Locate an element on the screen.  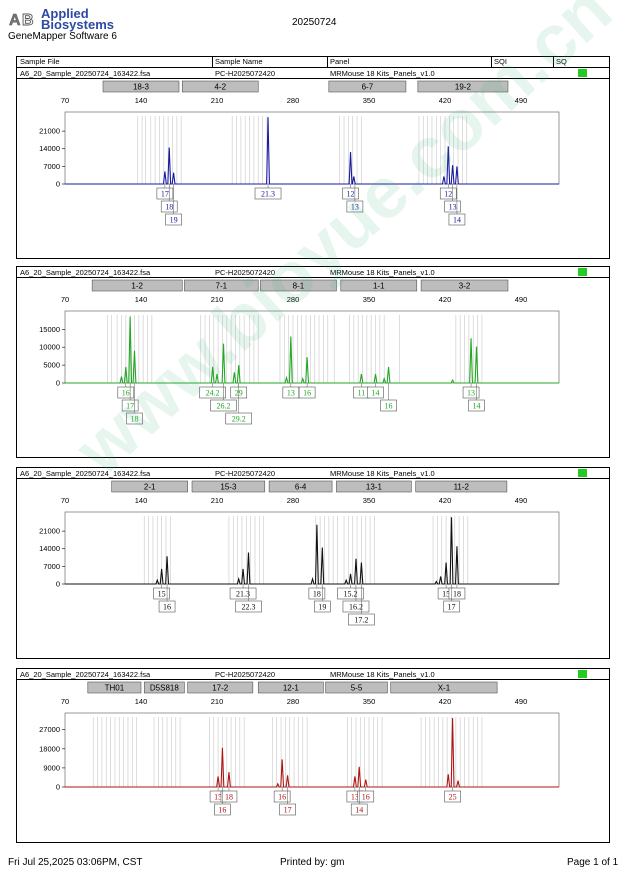
panel-name: MRMouse 18 Kits_Panels_v1.0 is located at coordinates (382, 674).